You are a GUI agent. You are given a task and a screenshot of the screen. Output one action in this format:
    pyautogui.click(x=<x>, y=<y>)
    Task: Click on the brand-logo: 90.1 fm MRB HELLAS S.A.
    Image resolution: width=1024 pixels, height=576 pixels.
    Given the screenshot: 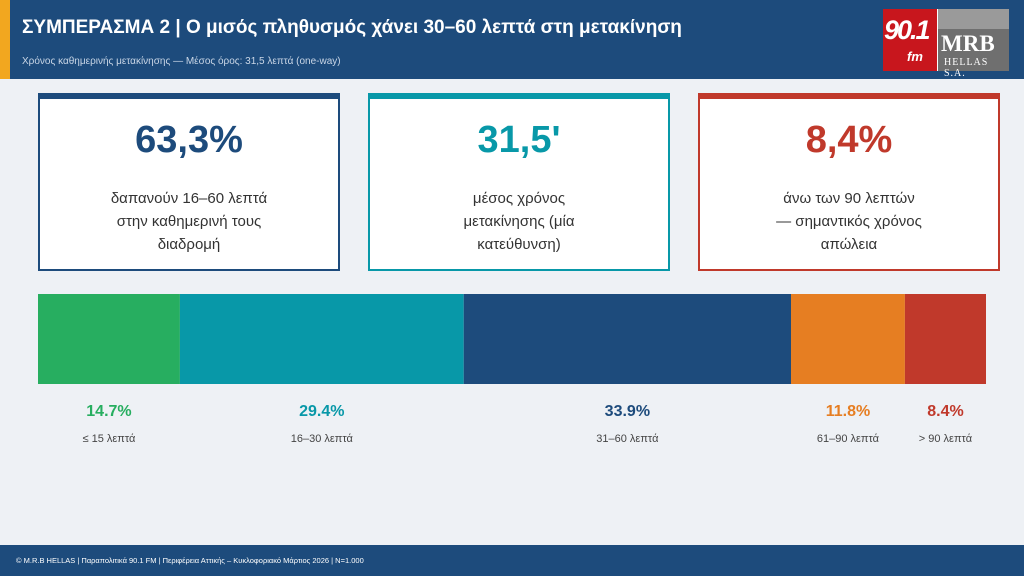 What is the action you would take?
    pyautogui.click(x=946, y=44)
    